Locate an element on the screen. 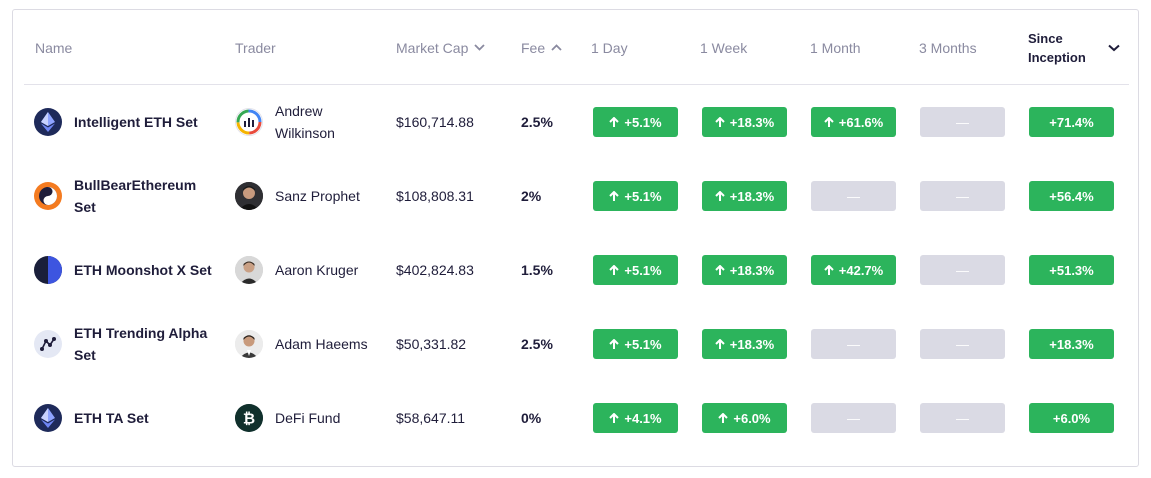 The width and height of the screenshot is (1151, 478). set-name-cell: Intelligent ETH Set is located at coordinates (129, 122).